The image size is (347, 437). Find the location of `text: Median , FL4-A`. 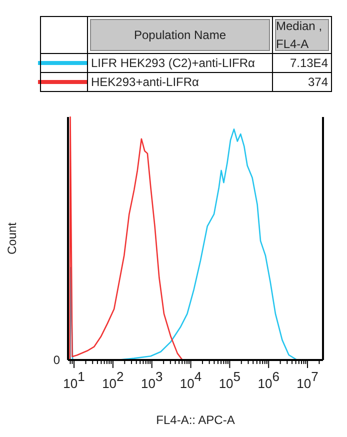

text: Median , FL4-A is located at coordinates (302, 35).